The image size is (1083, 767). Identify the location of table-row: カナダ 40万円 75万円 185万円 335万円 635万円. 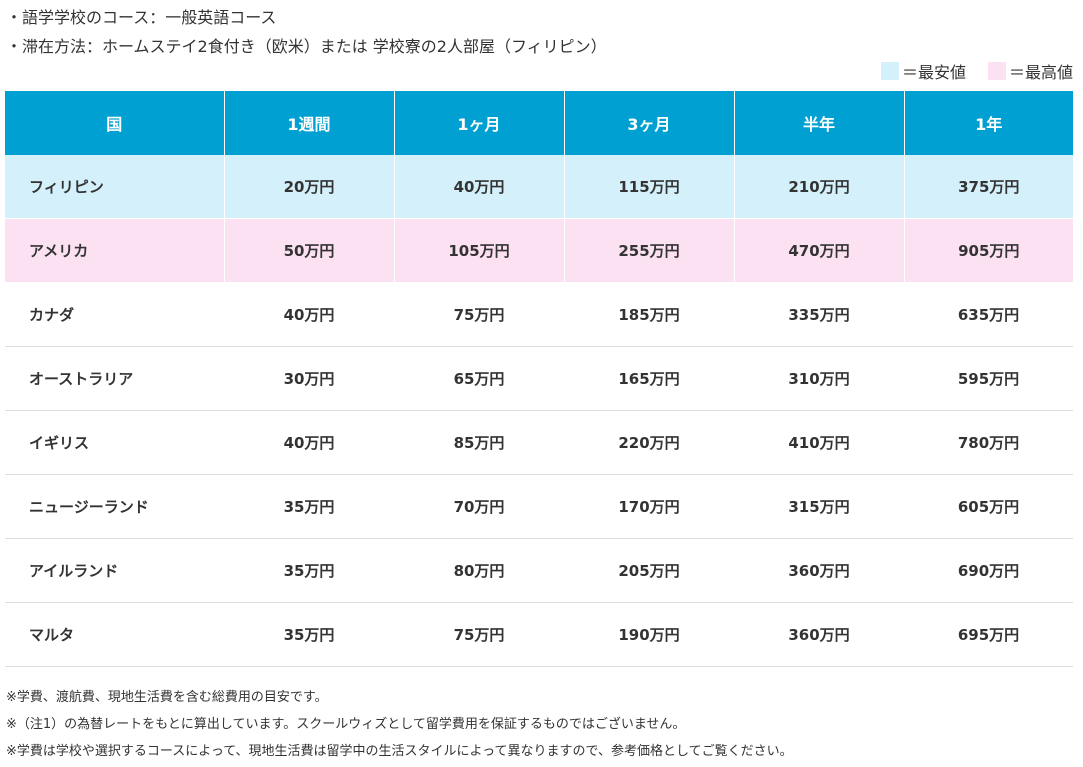
(539, 314).